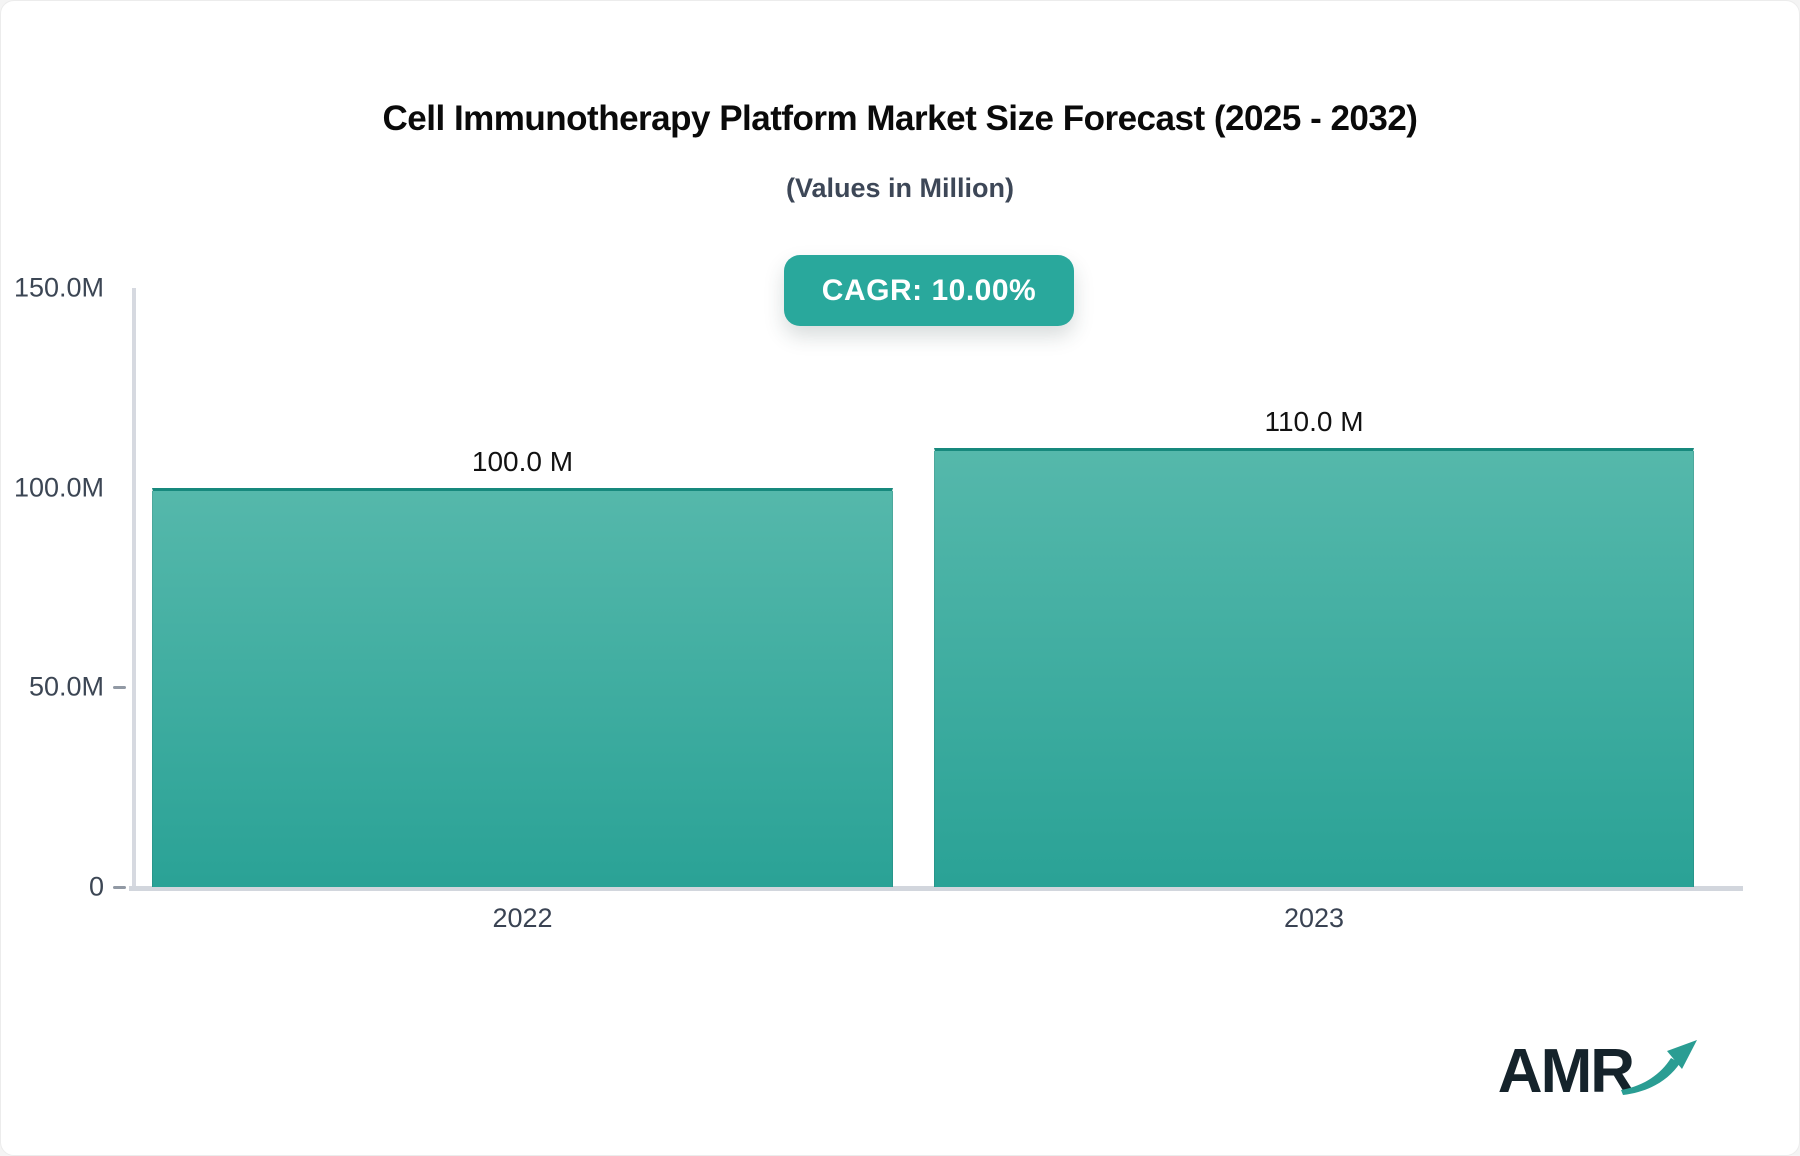 Image resolution: width=1800 pixels, height=1156 pixels. I want to click on bar-value-label: 100.0 M, so click(522, 461).